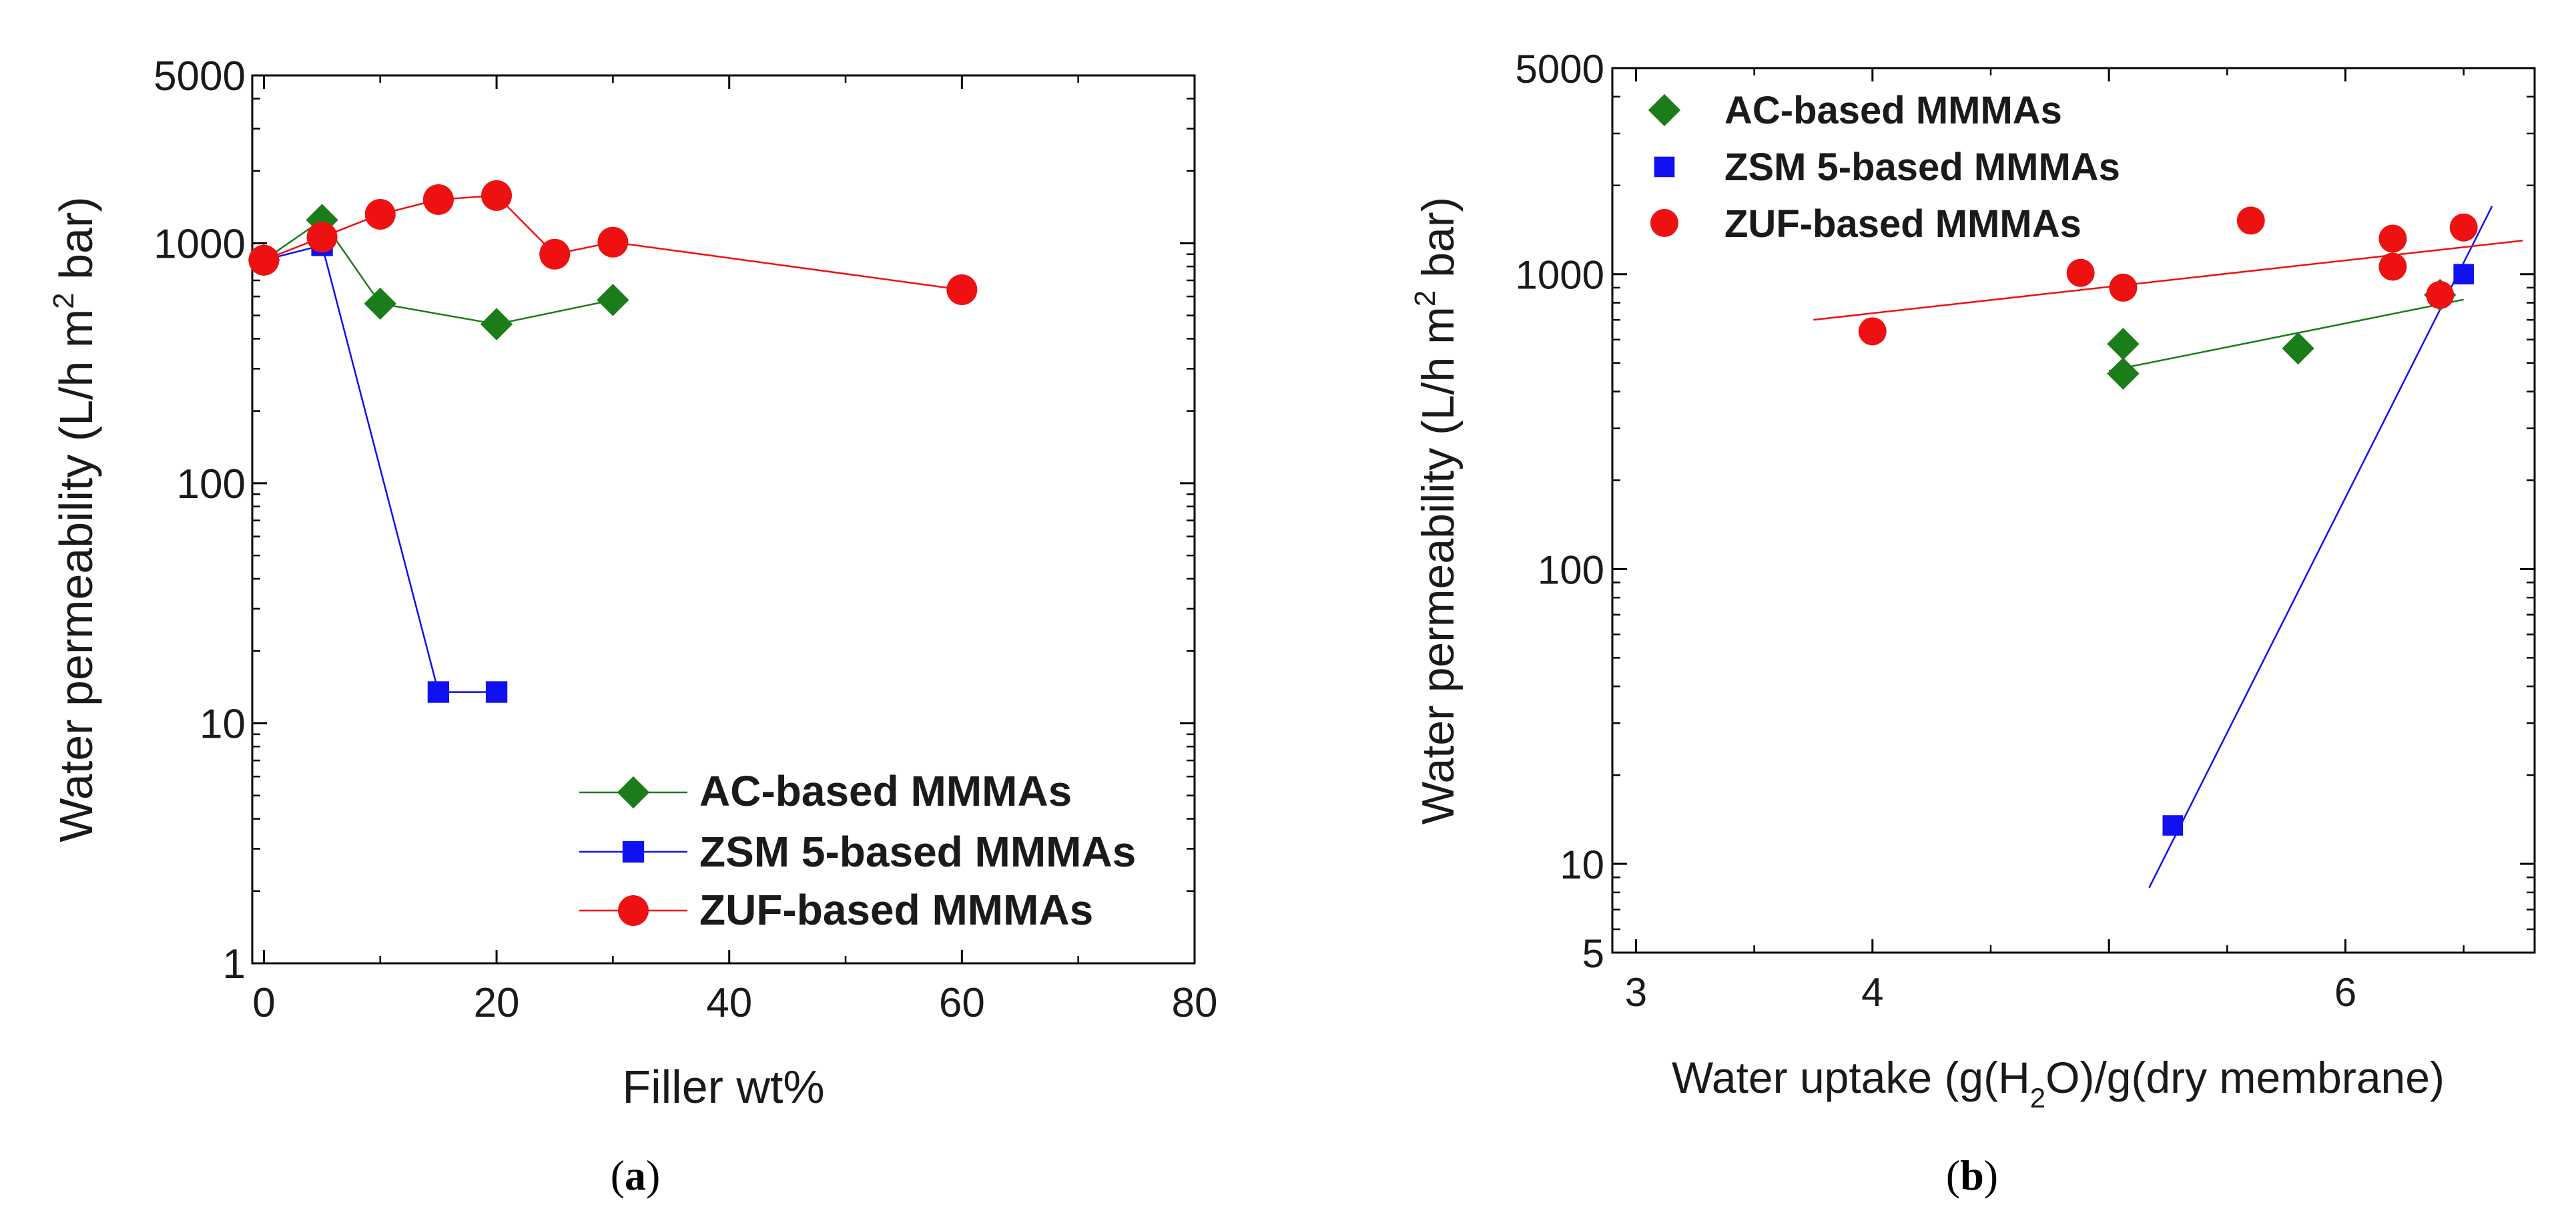 This screenshot has width=2576, height=1229. I want to click on panel-a-legend-zuf: ZUF-based MMMAs, so click(896, 910).